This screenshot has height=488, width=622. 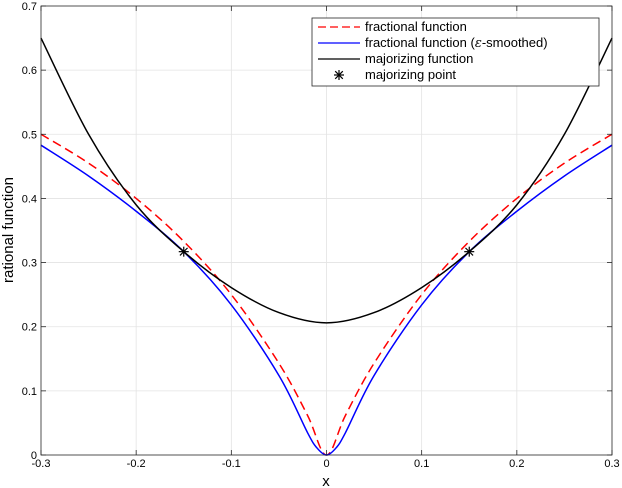 I want to click on x-tick-label: -0.1, so click(x=231, y=464).